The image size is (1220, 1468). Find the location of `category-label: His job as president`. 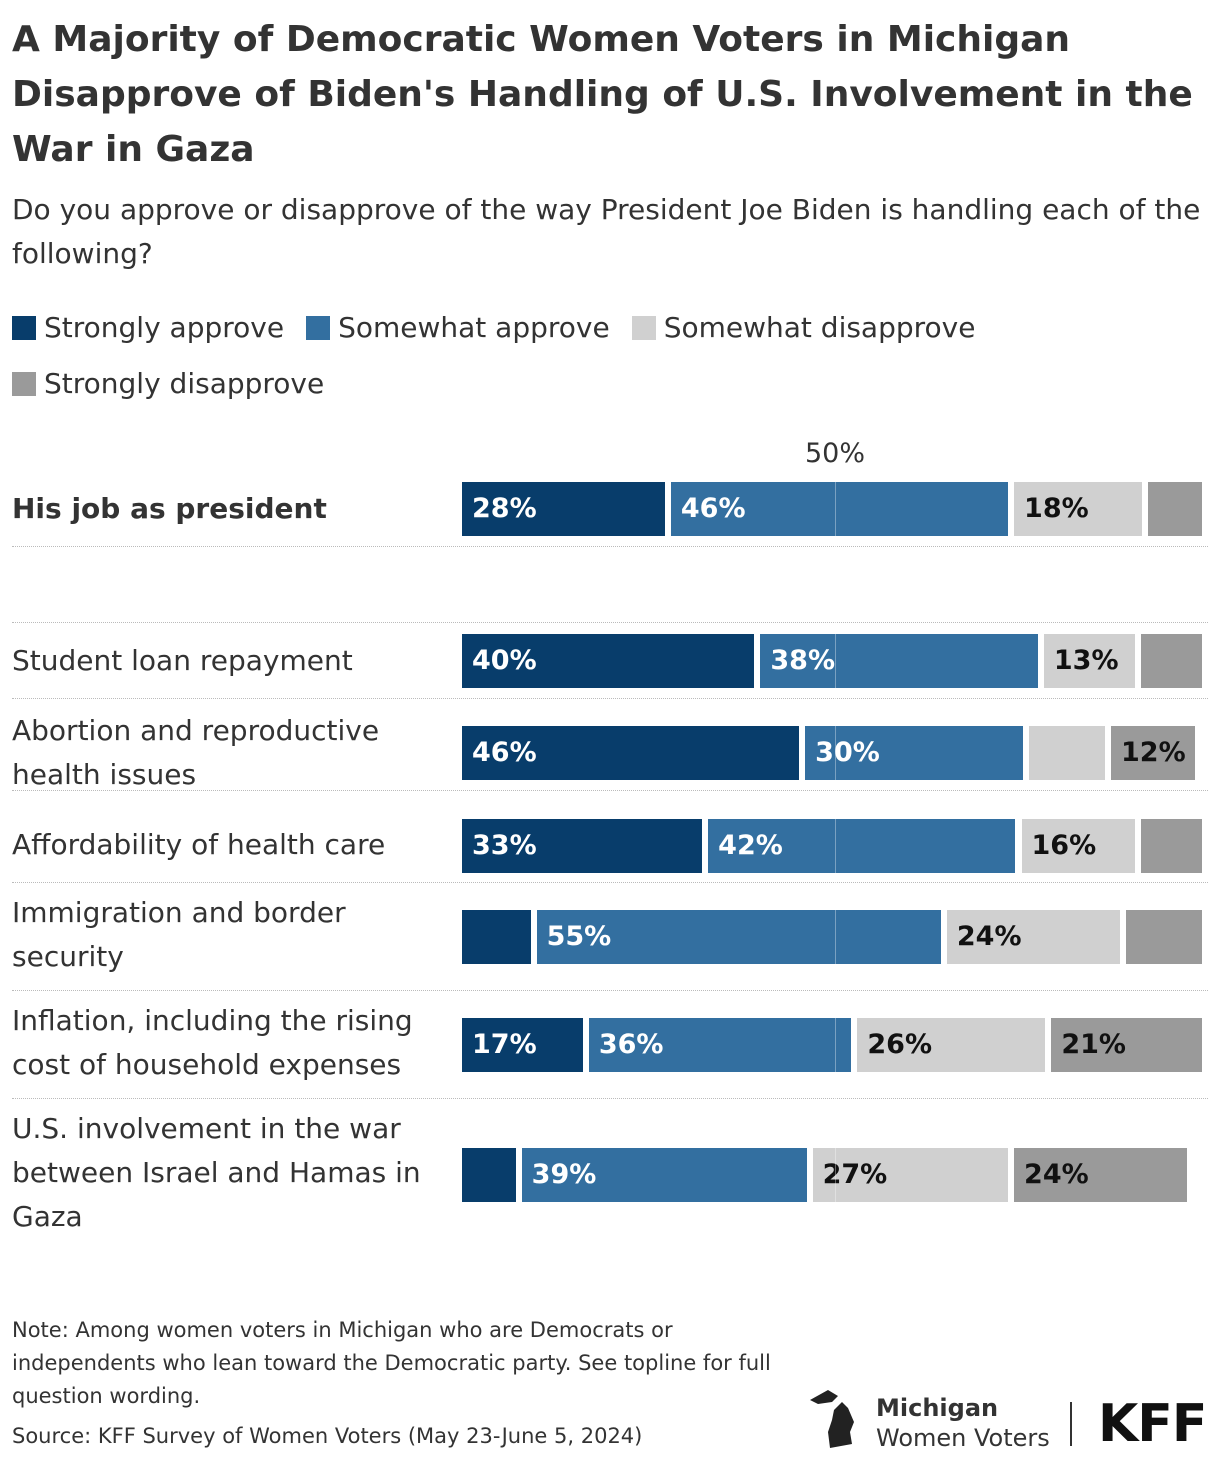

category-label: His job as president is located at coordinates (169, 508).